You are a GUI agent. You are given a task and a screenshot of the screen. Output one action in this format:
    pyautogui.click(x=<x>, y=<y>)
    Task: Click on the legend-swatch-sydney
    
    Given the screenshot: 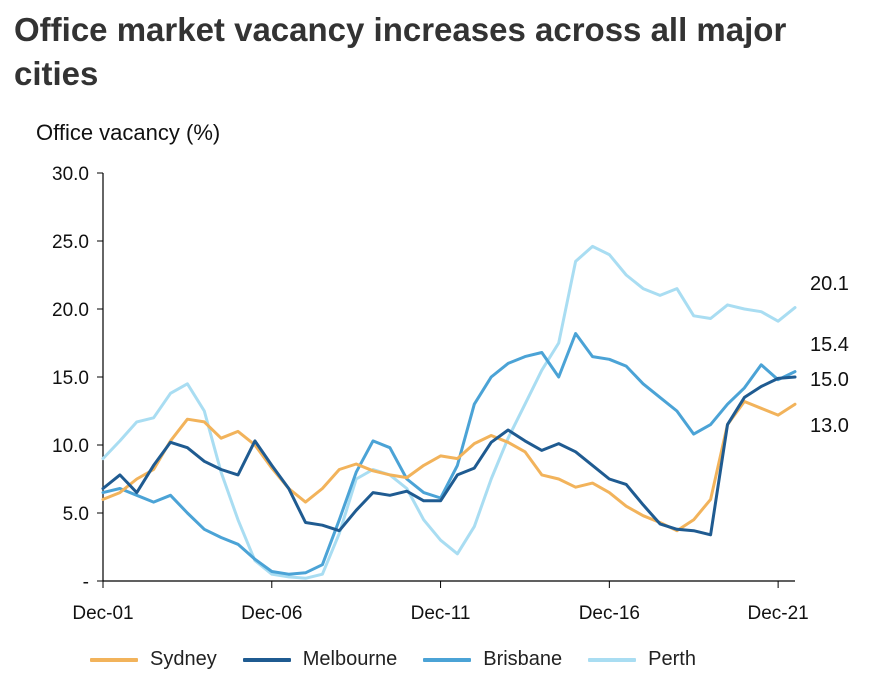 What is the action you would take?
    pyautogui.click(x=114, y=659)
    